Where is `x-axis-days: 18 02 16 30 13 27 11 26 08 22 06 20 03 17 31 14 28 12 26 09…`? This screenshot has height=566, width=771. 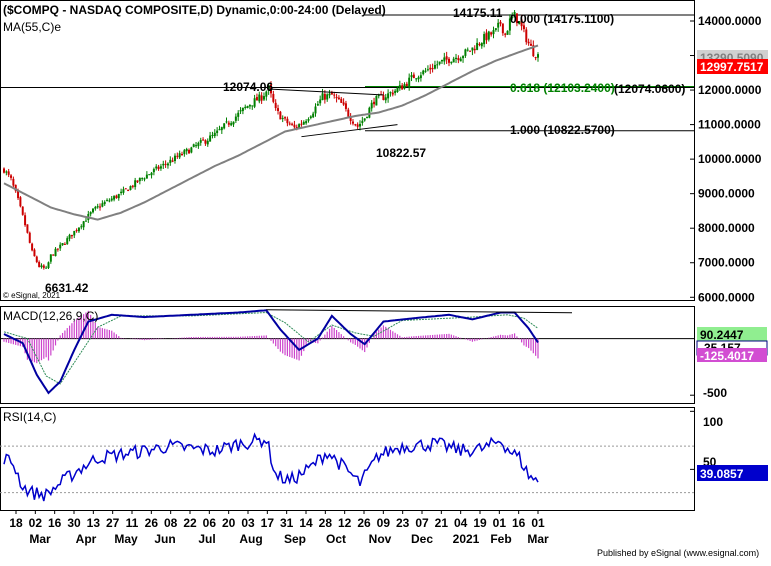 x-axis-days: 18 02 16 30 13 27 11 26 08 22 06 20 03 17 31 14 28 12 26 09… is located at coordinates (277, 520).